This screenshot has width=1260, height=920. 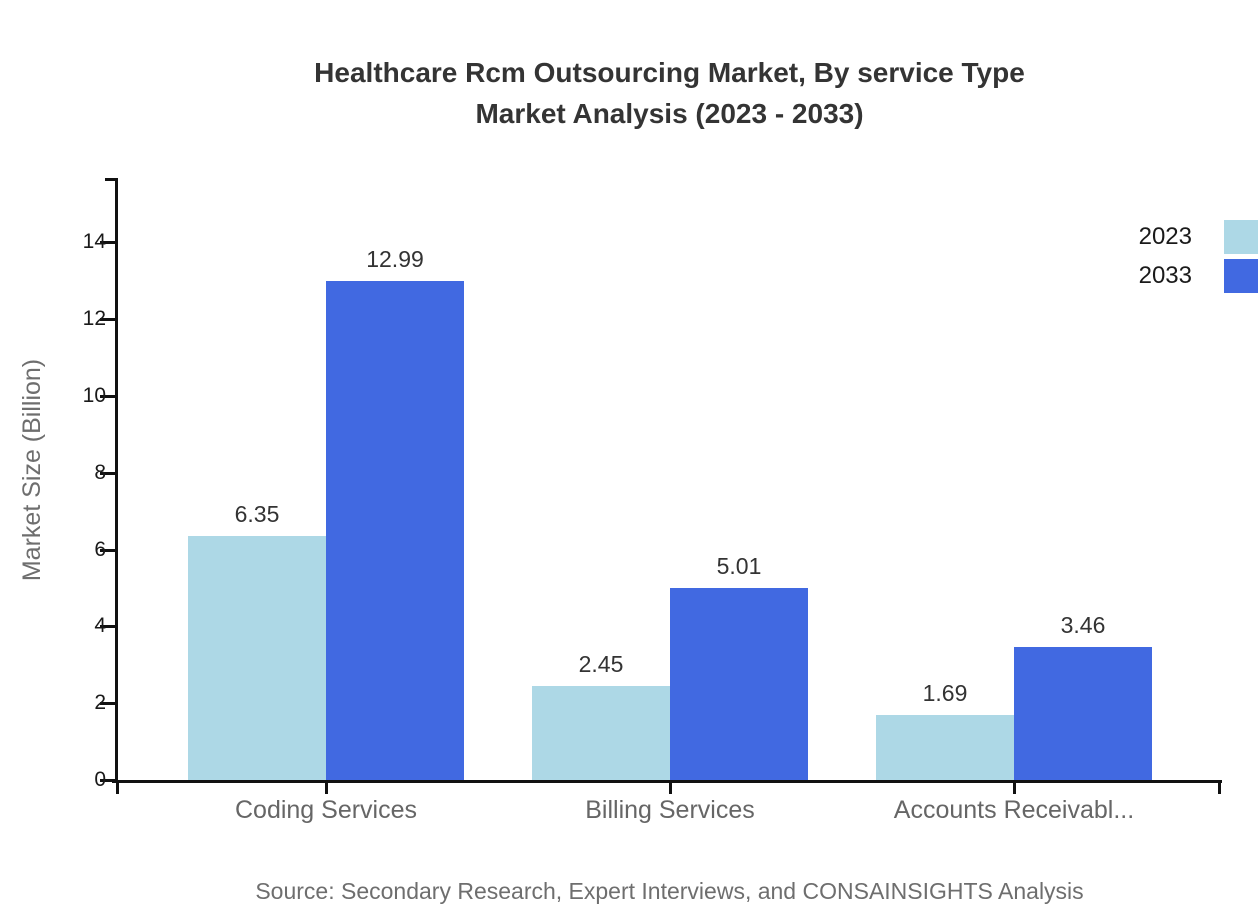 I want to click on y-tick-label: 10, so click(x=94, y=395).